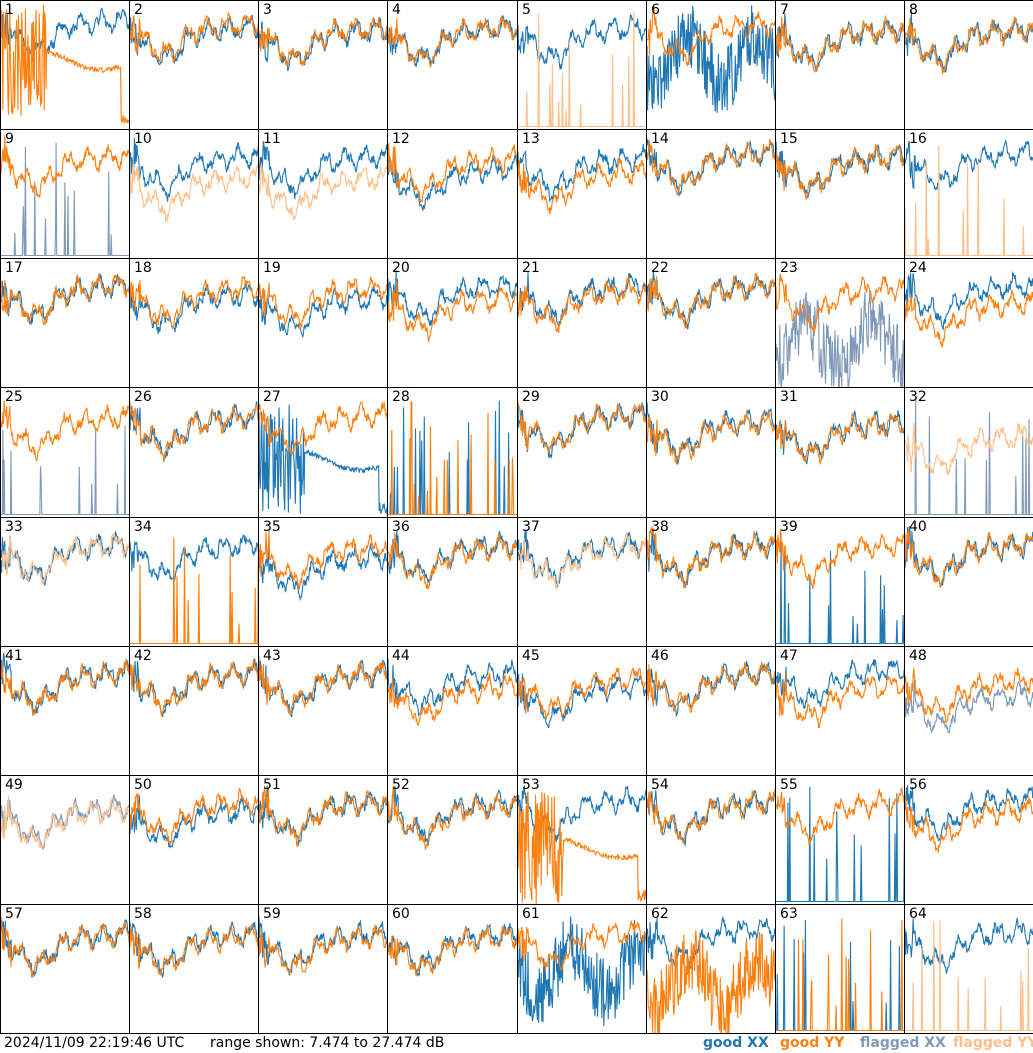 This screenshot has height=1053, width=1033. What do you see at coordinates (736, 1043) in the screenshot?
I see `legend-good-xx: good XX` at bounding box center [736, 1043].